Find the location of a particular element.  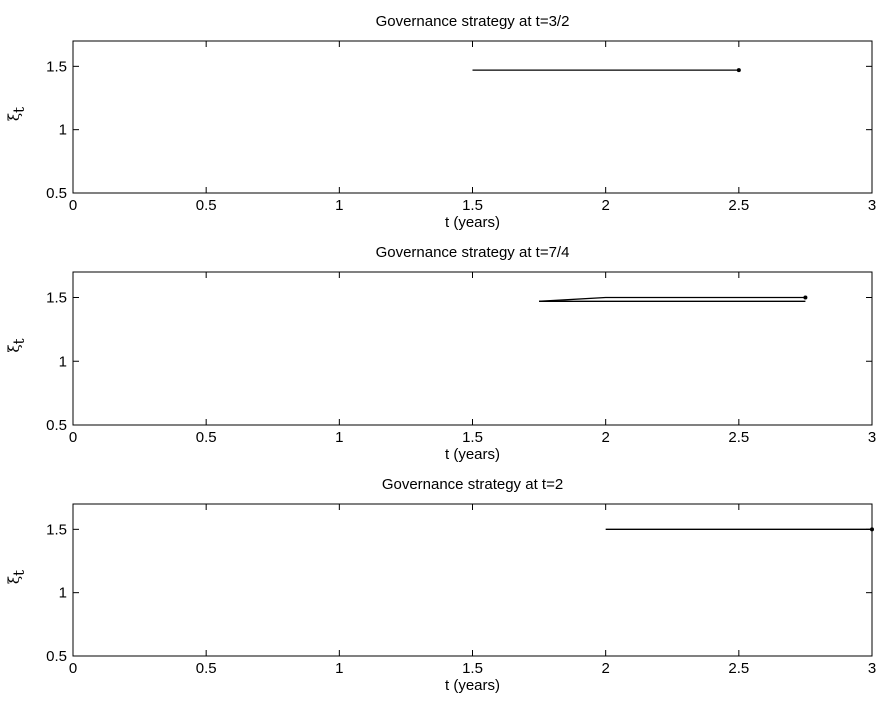

chart-title: Governance strategy at t=3/2 is located at coordinates (473, 21).